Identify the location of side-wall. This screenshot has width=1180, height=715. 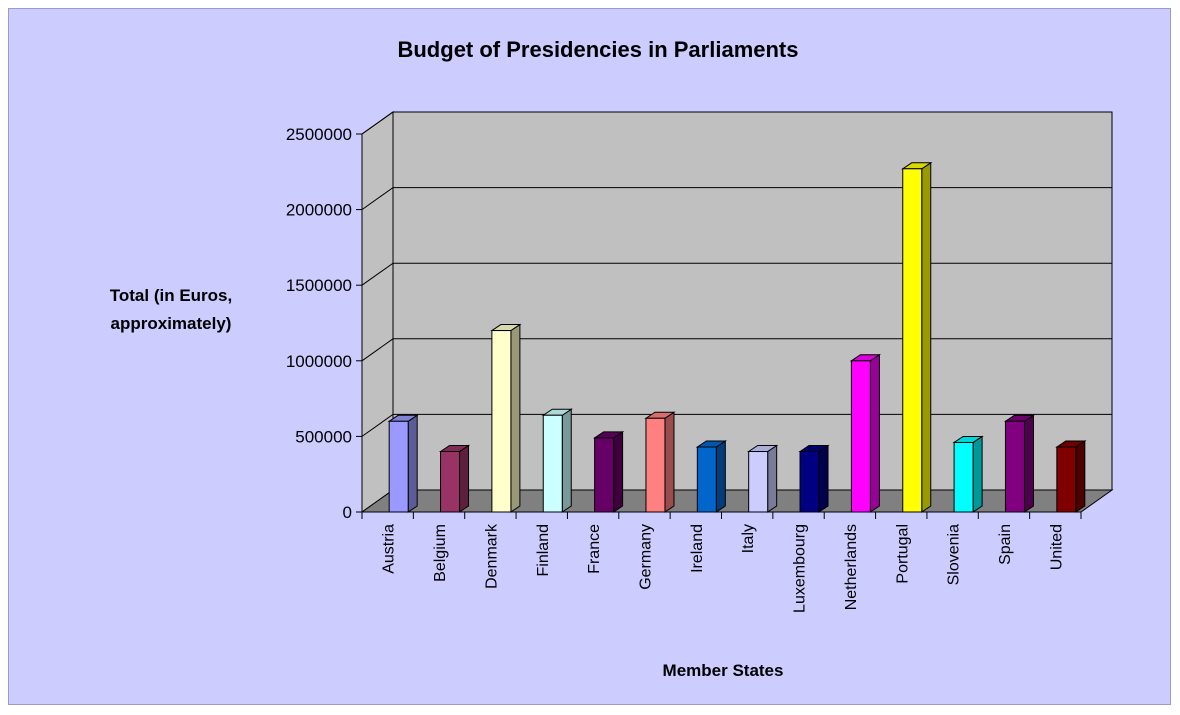
(377, 312).